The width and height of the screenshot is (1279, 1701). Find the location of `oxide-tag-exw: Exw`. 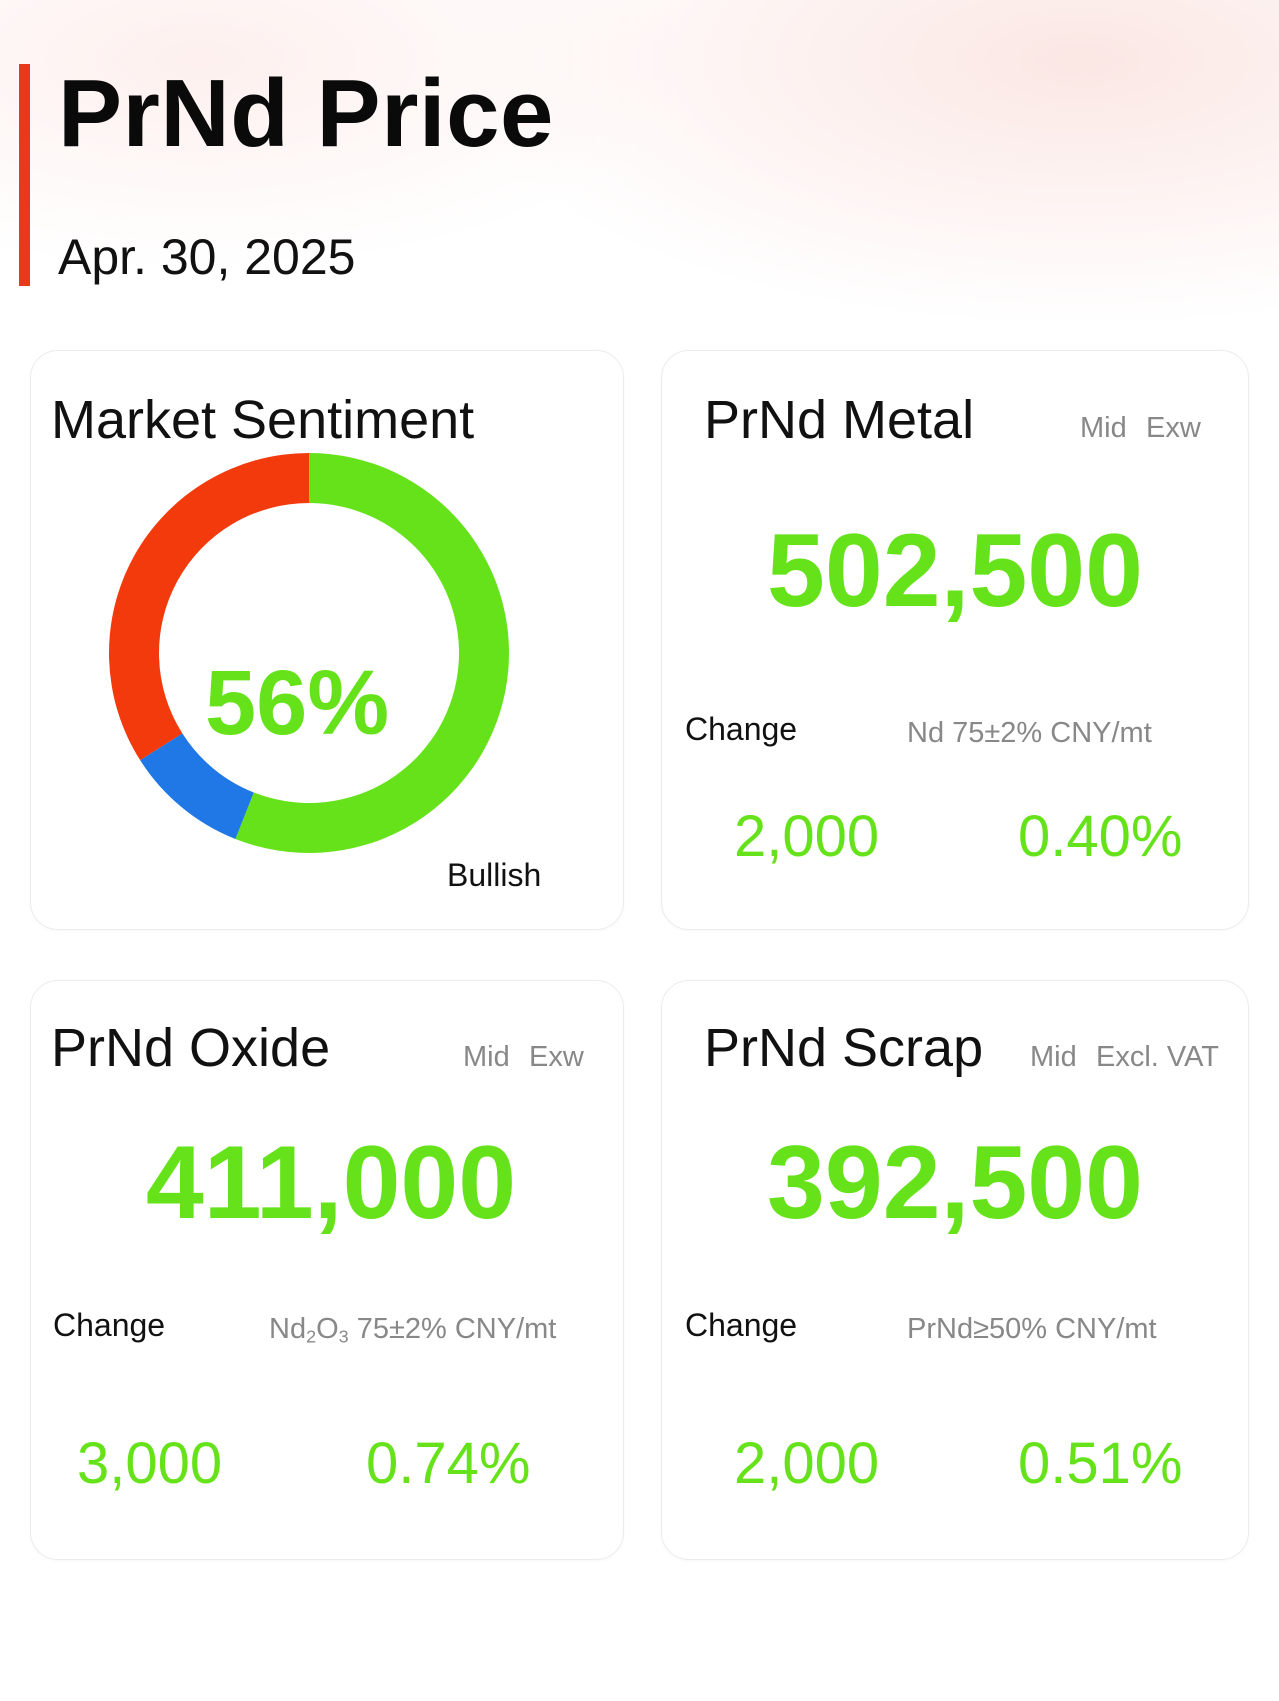

oxide-tag-exw: Exw is located at coordinates (556, 1057).